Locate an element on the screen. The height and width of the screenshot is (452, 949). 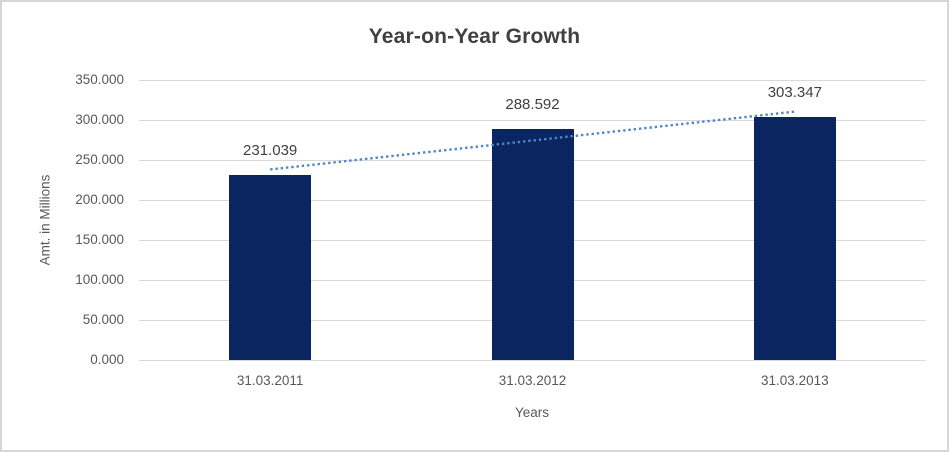
data-label: 303.347 is located at coordinates (794, 93).